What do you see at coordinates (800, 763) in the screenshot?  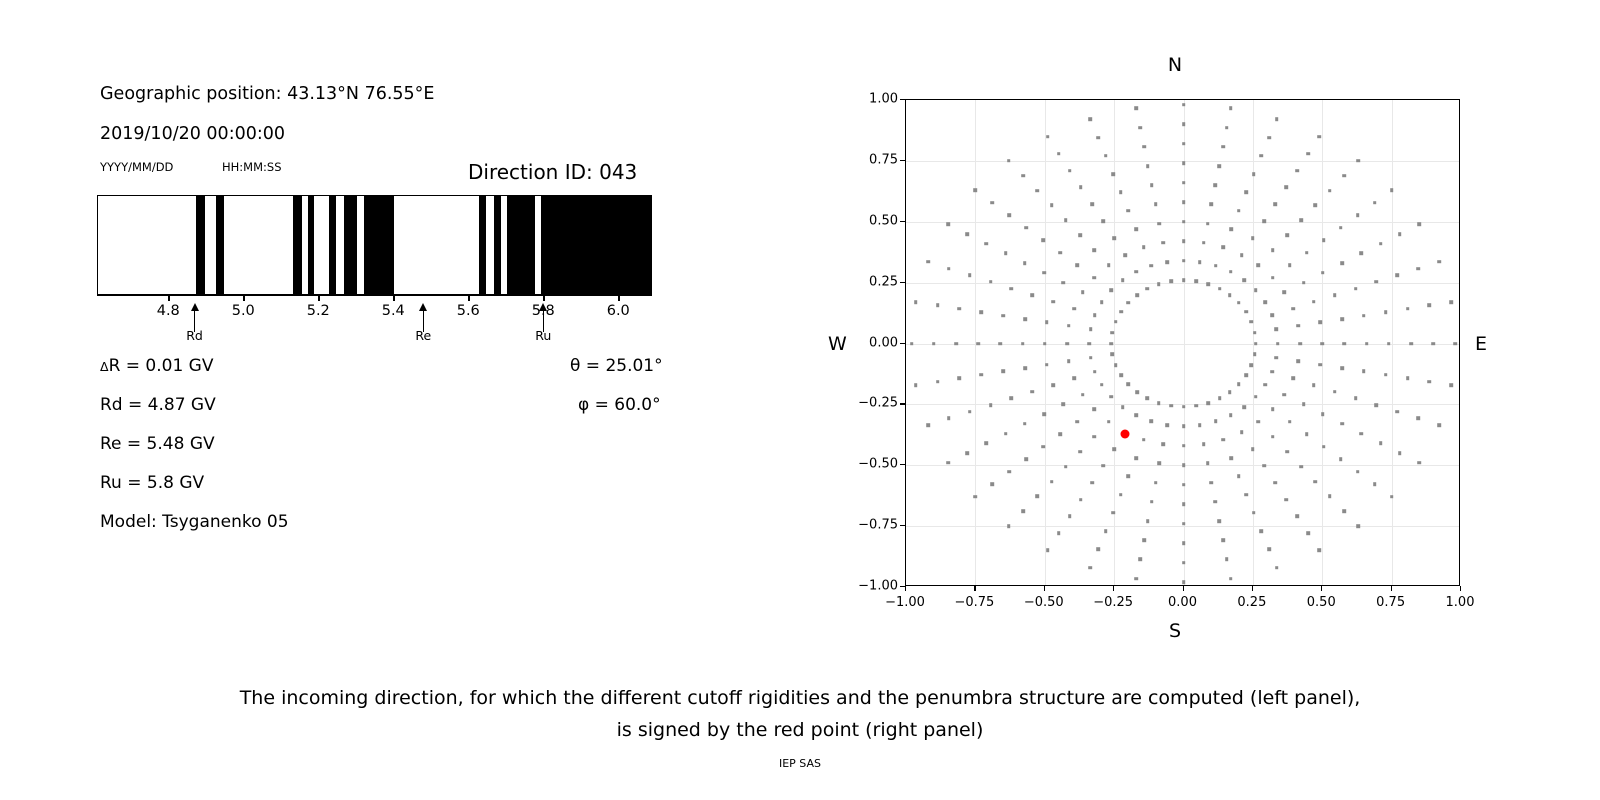 I see `footer-credit: IEP SAS` at bounding box center [800, 763].